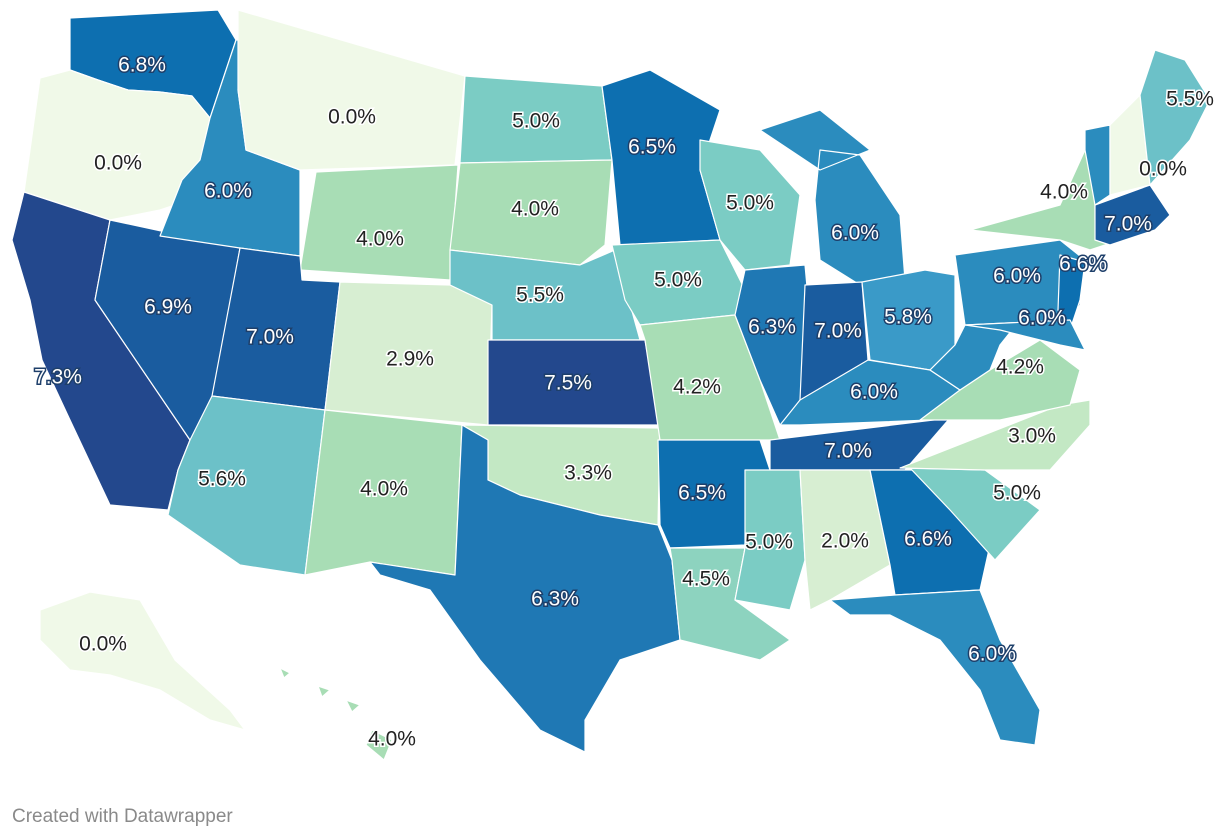  Describe the element at coordinates (588, 473) in the screenshot. I see `state-label-ok: 3.3%` at that location.